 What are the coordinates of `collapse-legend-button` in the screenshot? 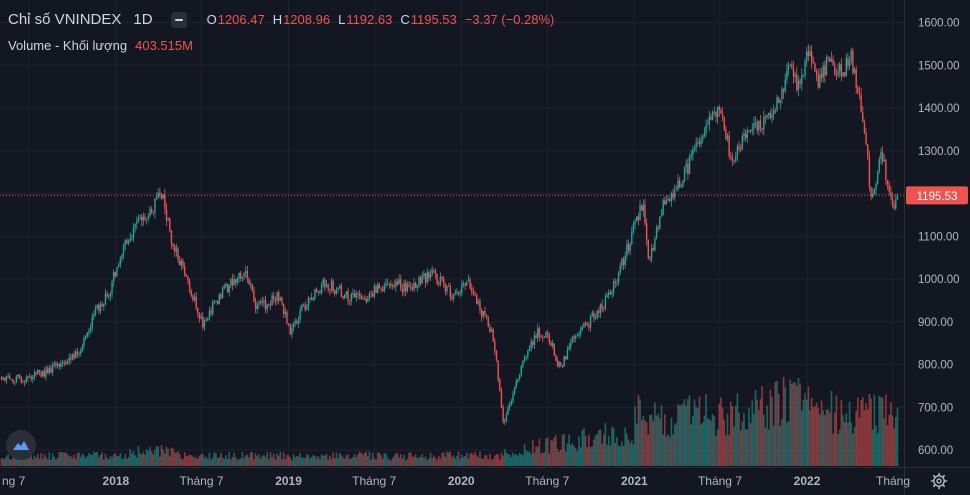 It's located at (178, 19).